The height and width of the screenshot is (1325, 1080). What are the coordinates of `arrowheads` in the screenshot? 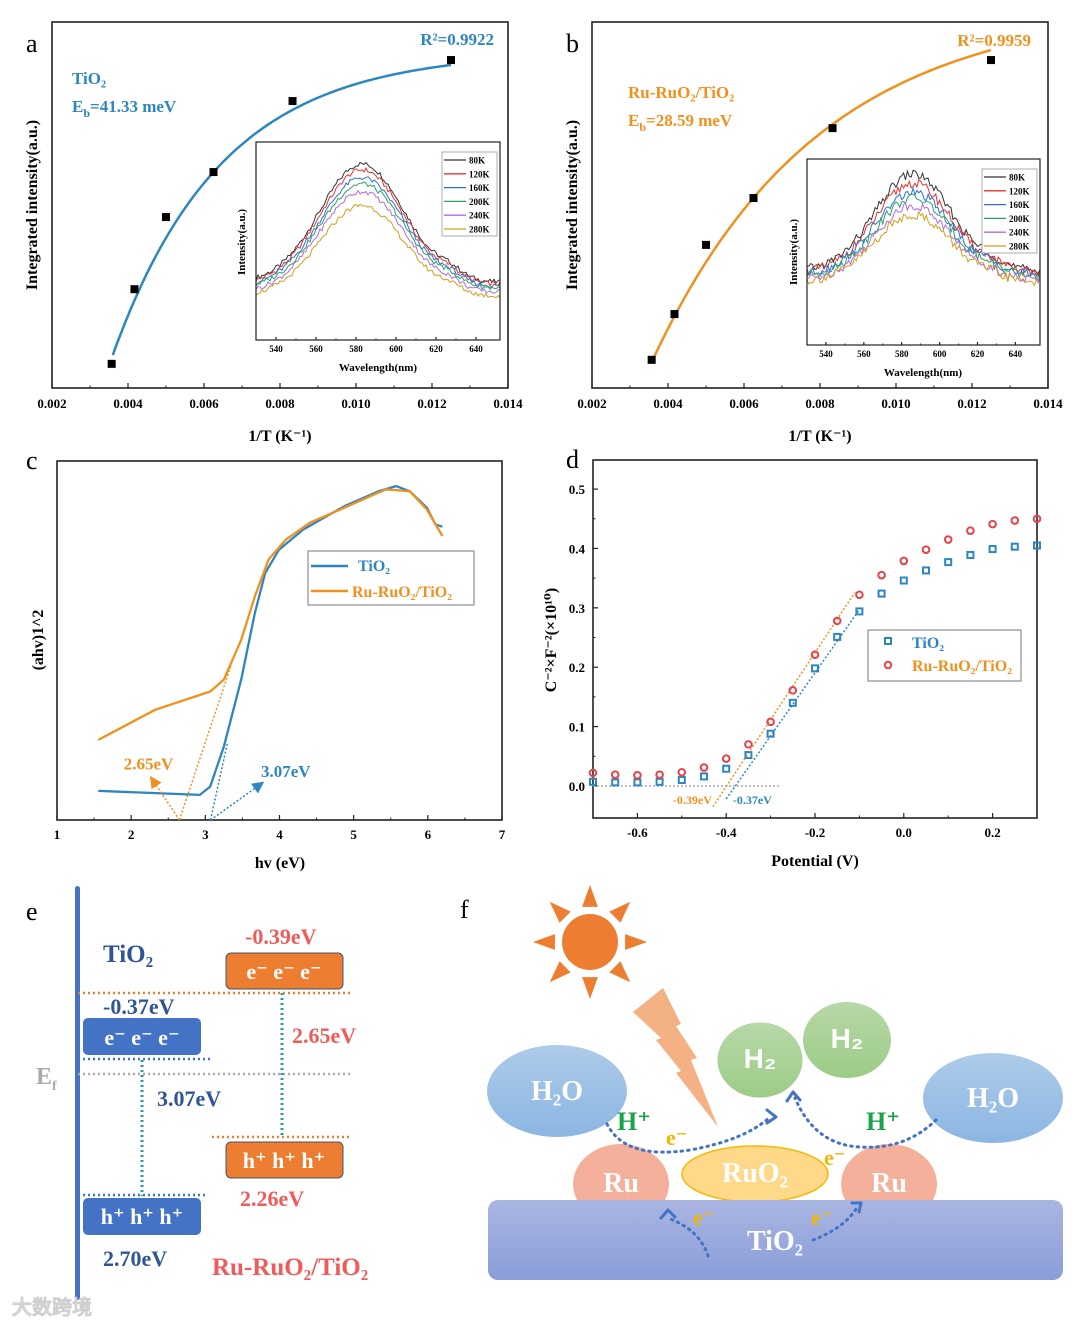 It's located at (761, 1155).